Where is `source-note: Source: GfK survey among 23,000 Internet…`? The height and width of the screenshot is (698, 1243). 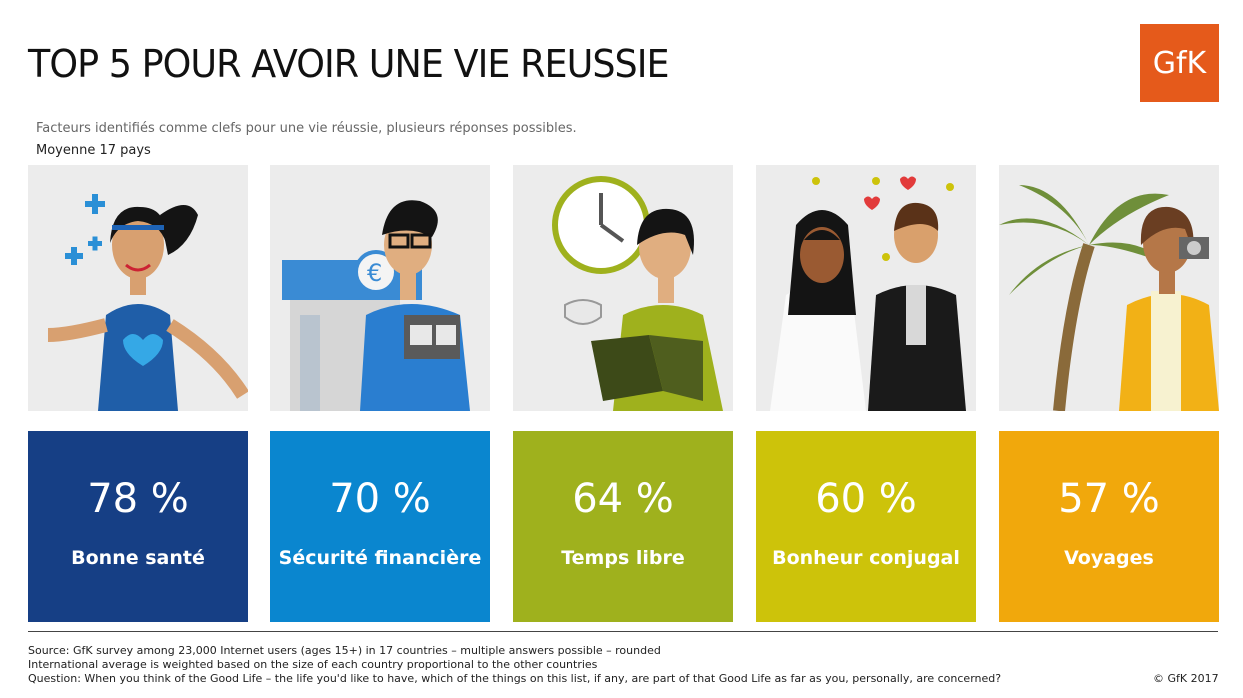 source-note: Source: GfK survey among 23,000 Internet… is located at coordinates (344, 650).